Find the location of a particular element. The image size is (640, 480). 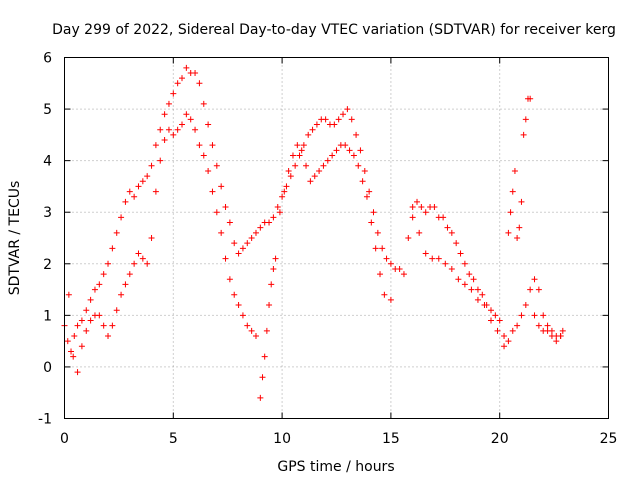

y-tick-label: 6 is located at coordinates (47, 59).